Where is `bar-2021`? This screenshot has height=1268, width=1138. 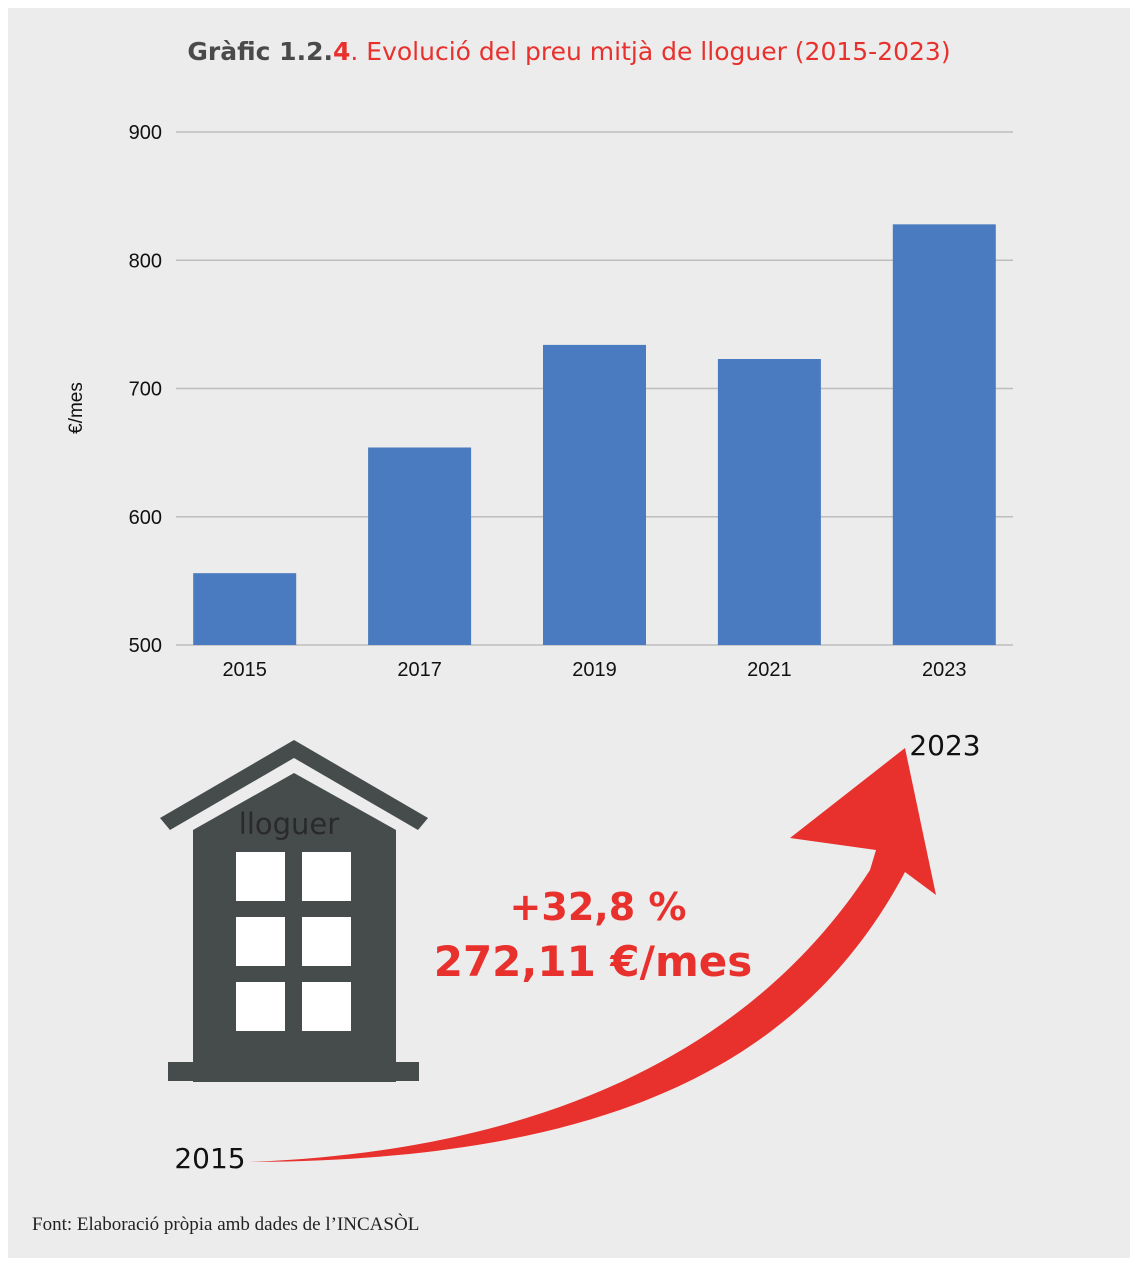
bar-2021 is located at coordinates (769, 502).